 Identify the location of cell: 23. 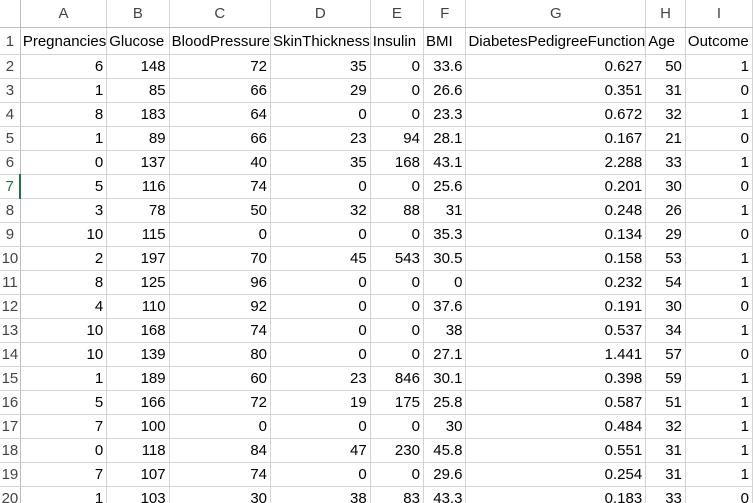
(320, 378).